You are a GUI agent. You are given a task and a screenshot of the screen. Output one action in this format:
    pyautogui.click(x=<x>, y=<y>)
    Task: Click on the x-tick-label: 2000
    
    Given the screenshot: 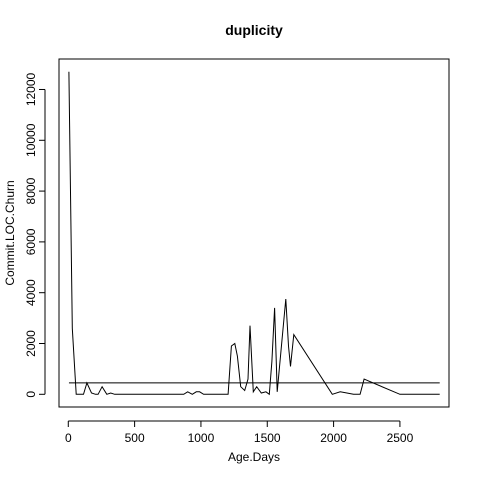 What is the action you would take?
    pyautogui.click(x=333, y=438)
    